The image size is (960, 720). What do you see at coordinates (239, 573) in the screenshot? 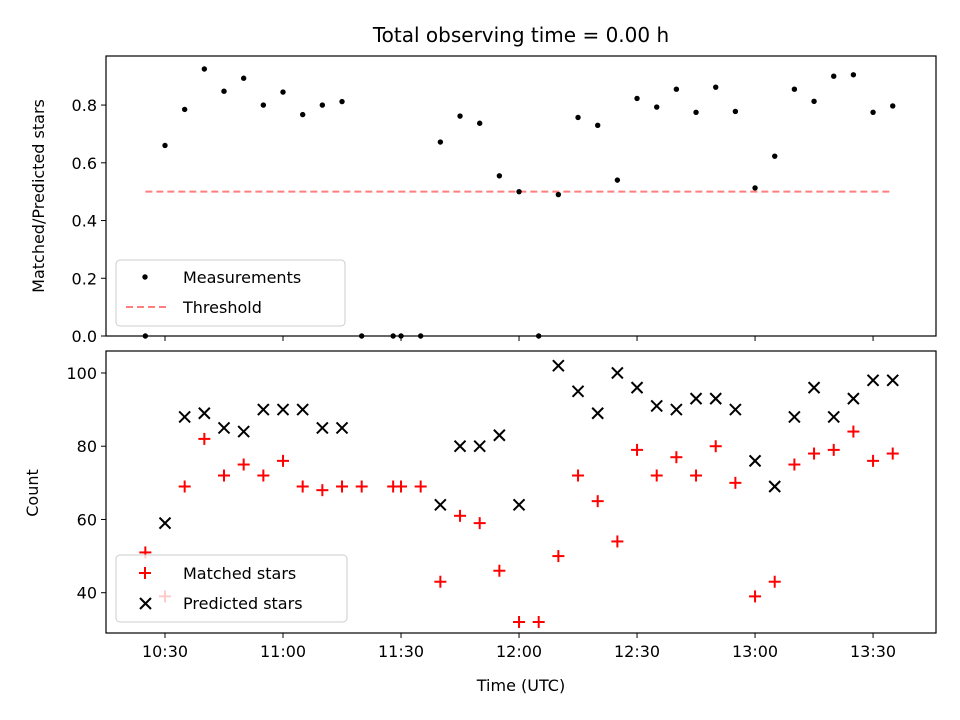
I see `legend-matched-label: Matched stars` at bounding box center [239, 573].